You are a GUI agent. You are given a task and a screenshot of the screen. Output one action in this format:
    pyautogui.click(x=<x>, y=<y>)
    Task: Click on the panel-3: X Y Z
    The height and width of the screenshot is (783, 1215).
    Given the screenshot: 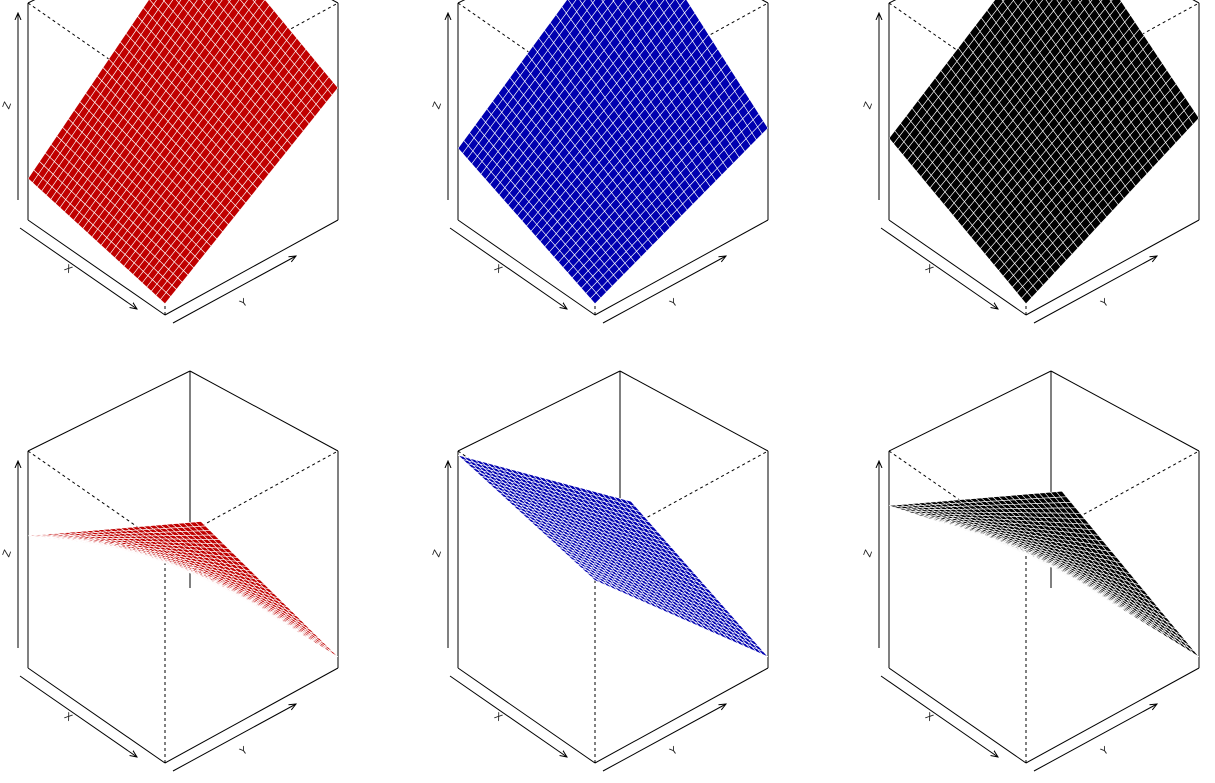 What is the action you would take?
    pyautogui.click(x=1031, y=162)
    